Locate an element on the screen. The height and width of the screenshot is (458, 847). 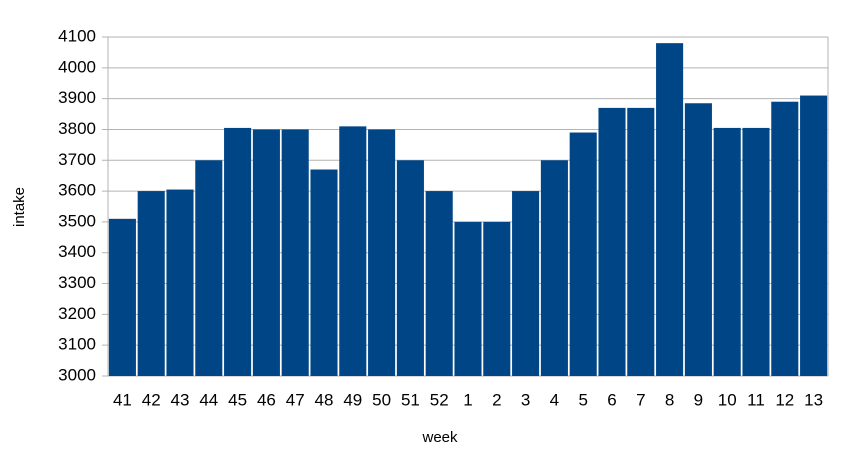
x-tick-label: 7 is located at coordinates (640, 399).